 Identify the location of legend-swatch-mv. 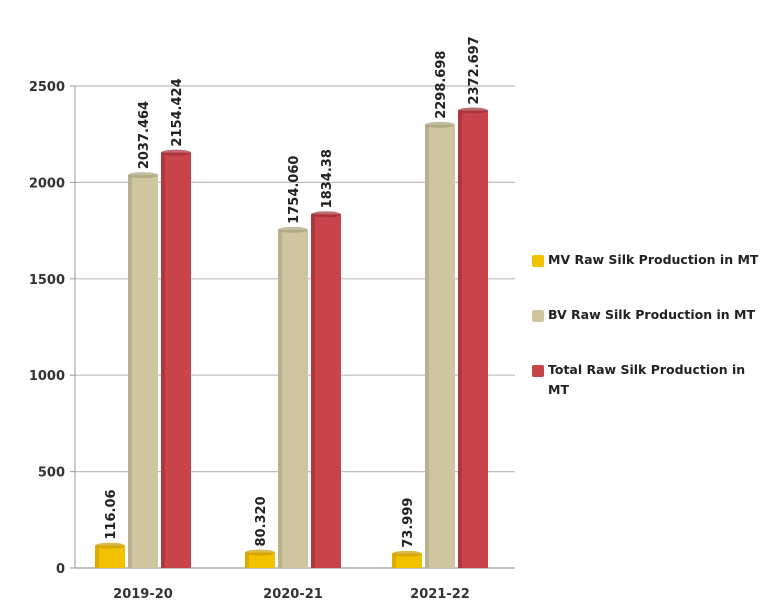
(538, 261).